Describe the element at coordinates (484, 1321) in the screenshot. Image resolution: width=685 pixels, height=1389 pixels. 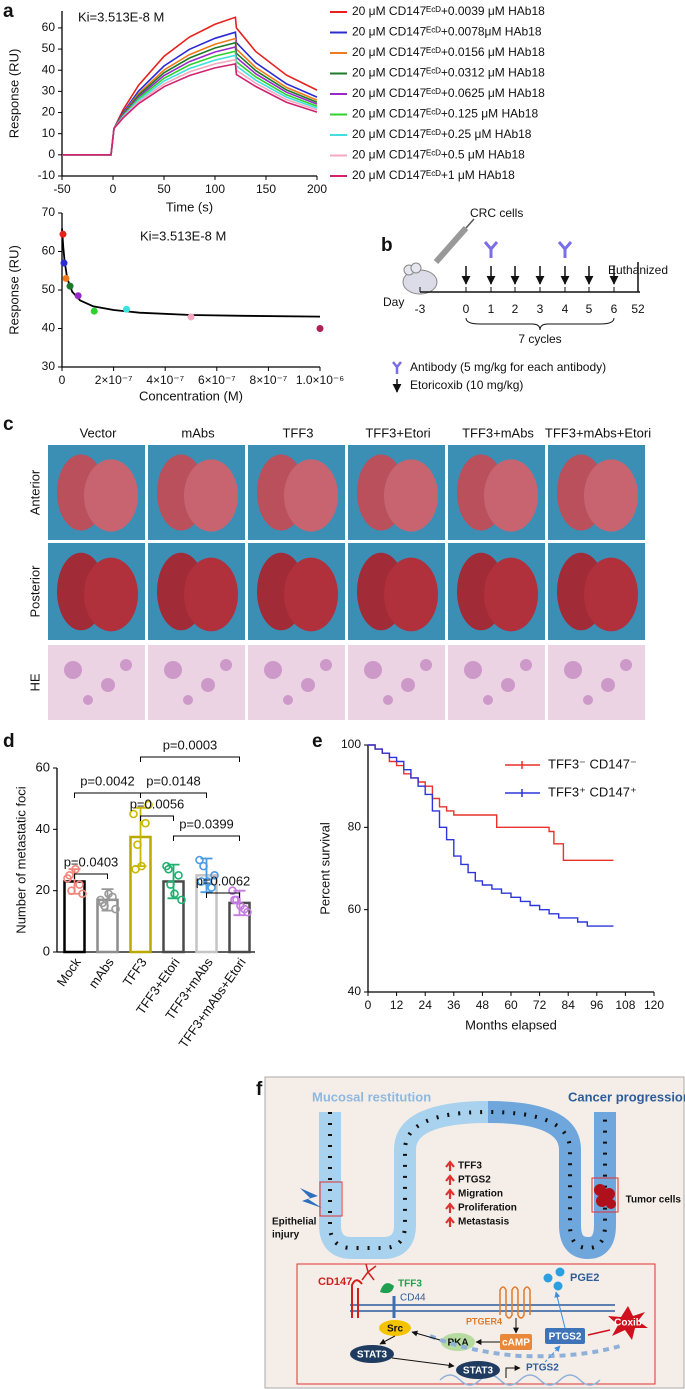
I see `ptger4-label: PTGER4` at that location.